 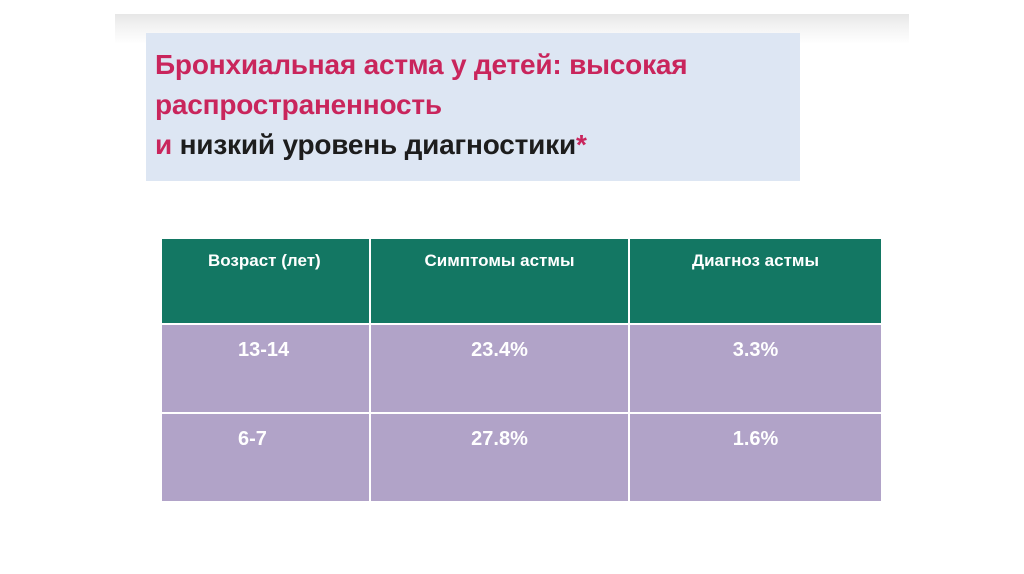 I want to click on header-age: Возраст (лет), so click(x=265, y=281).